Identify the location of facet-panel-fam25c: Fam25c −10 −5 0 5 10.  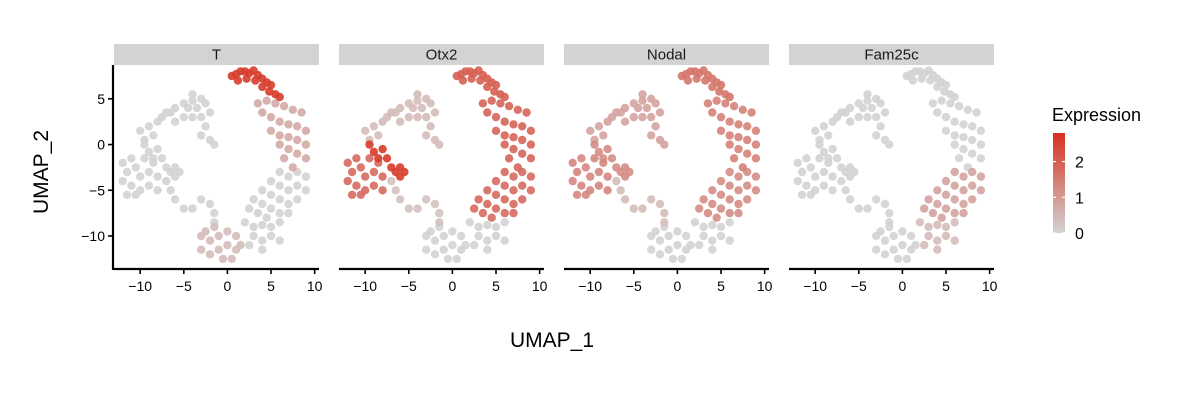
(893, 169).